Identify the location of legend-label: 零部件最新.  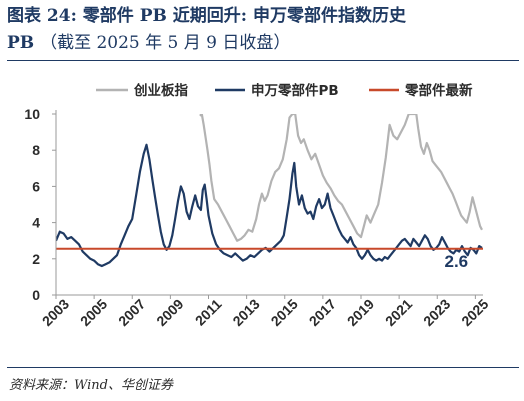
(438, 90).